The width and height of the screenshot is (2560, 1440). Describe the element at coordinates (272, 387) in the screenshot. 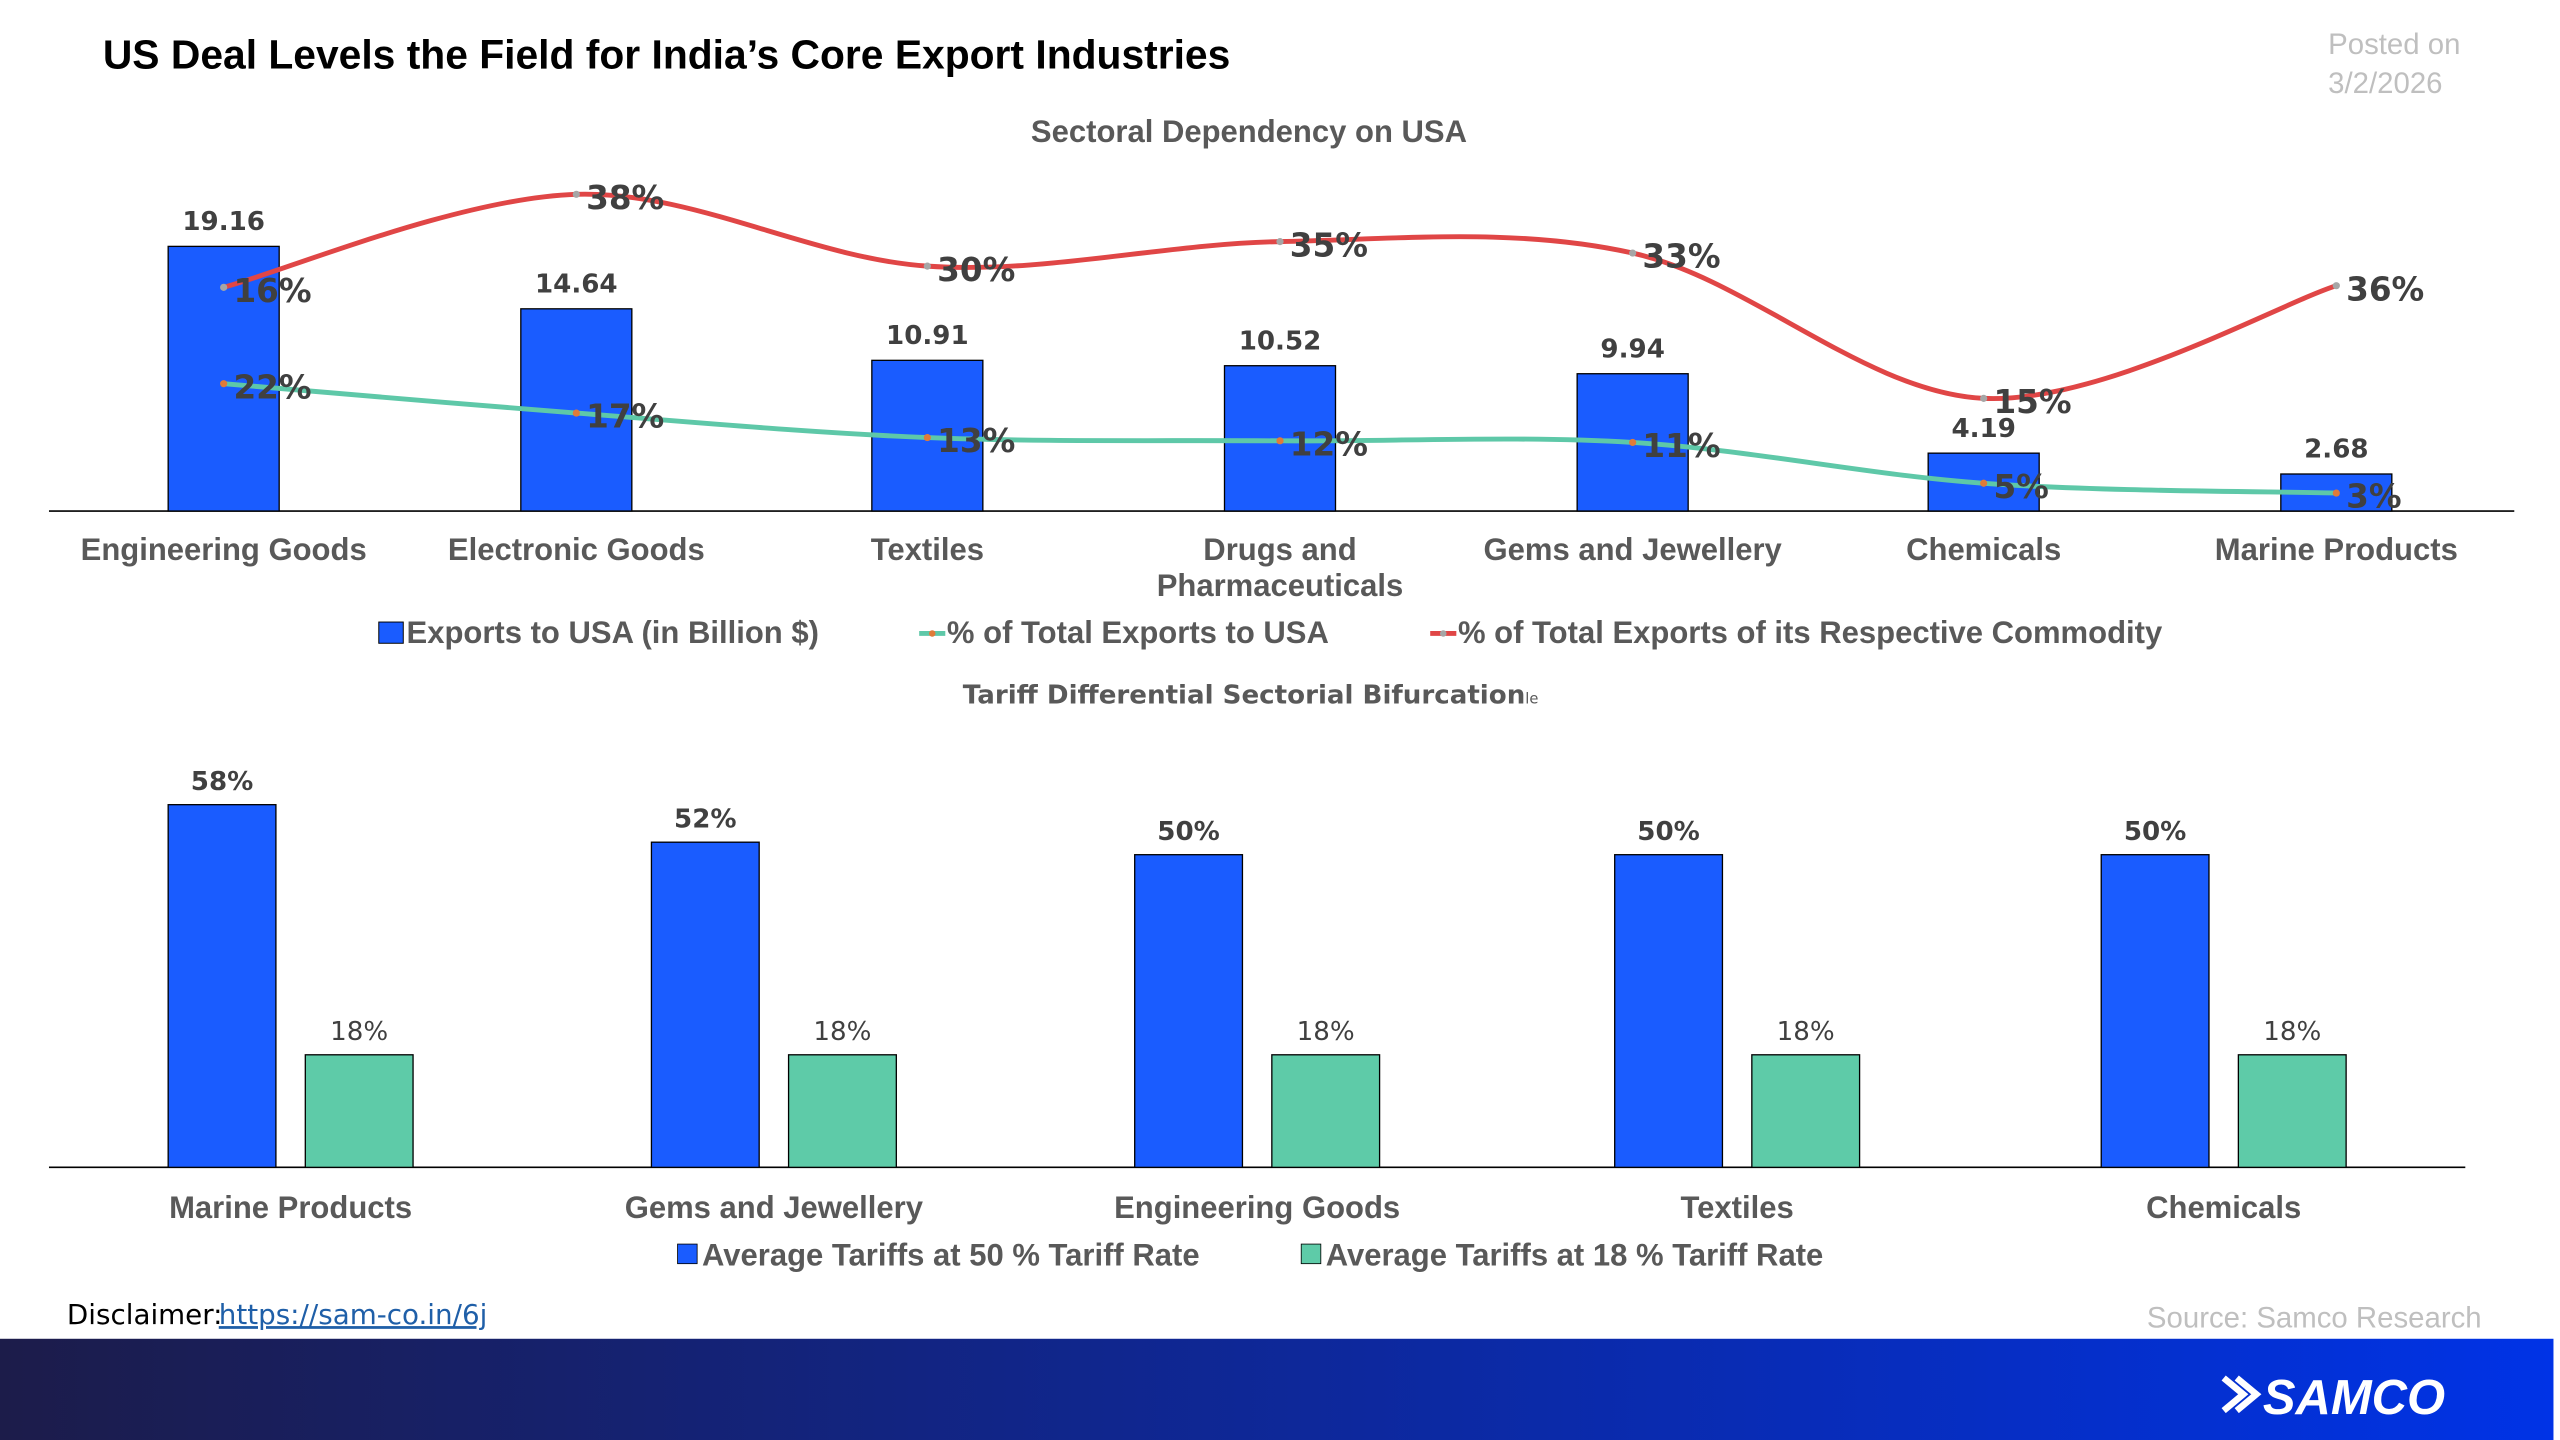

I see `line-value-label: 22%` at that location.